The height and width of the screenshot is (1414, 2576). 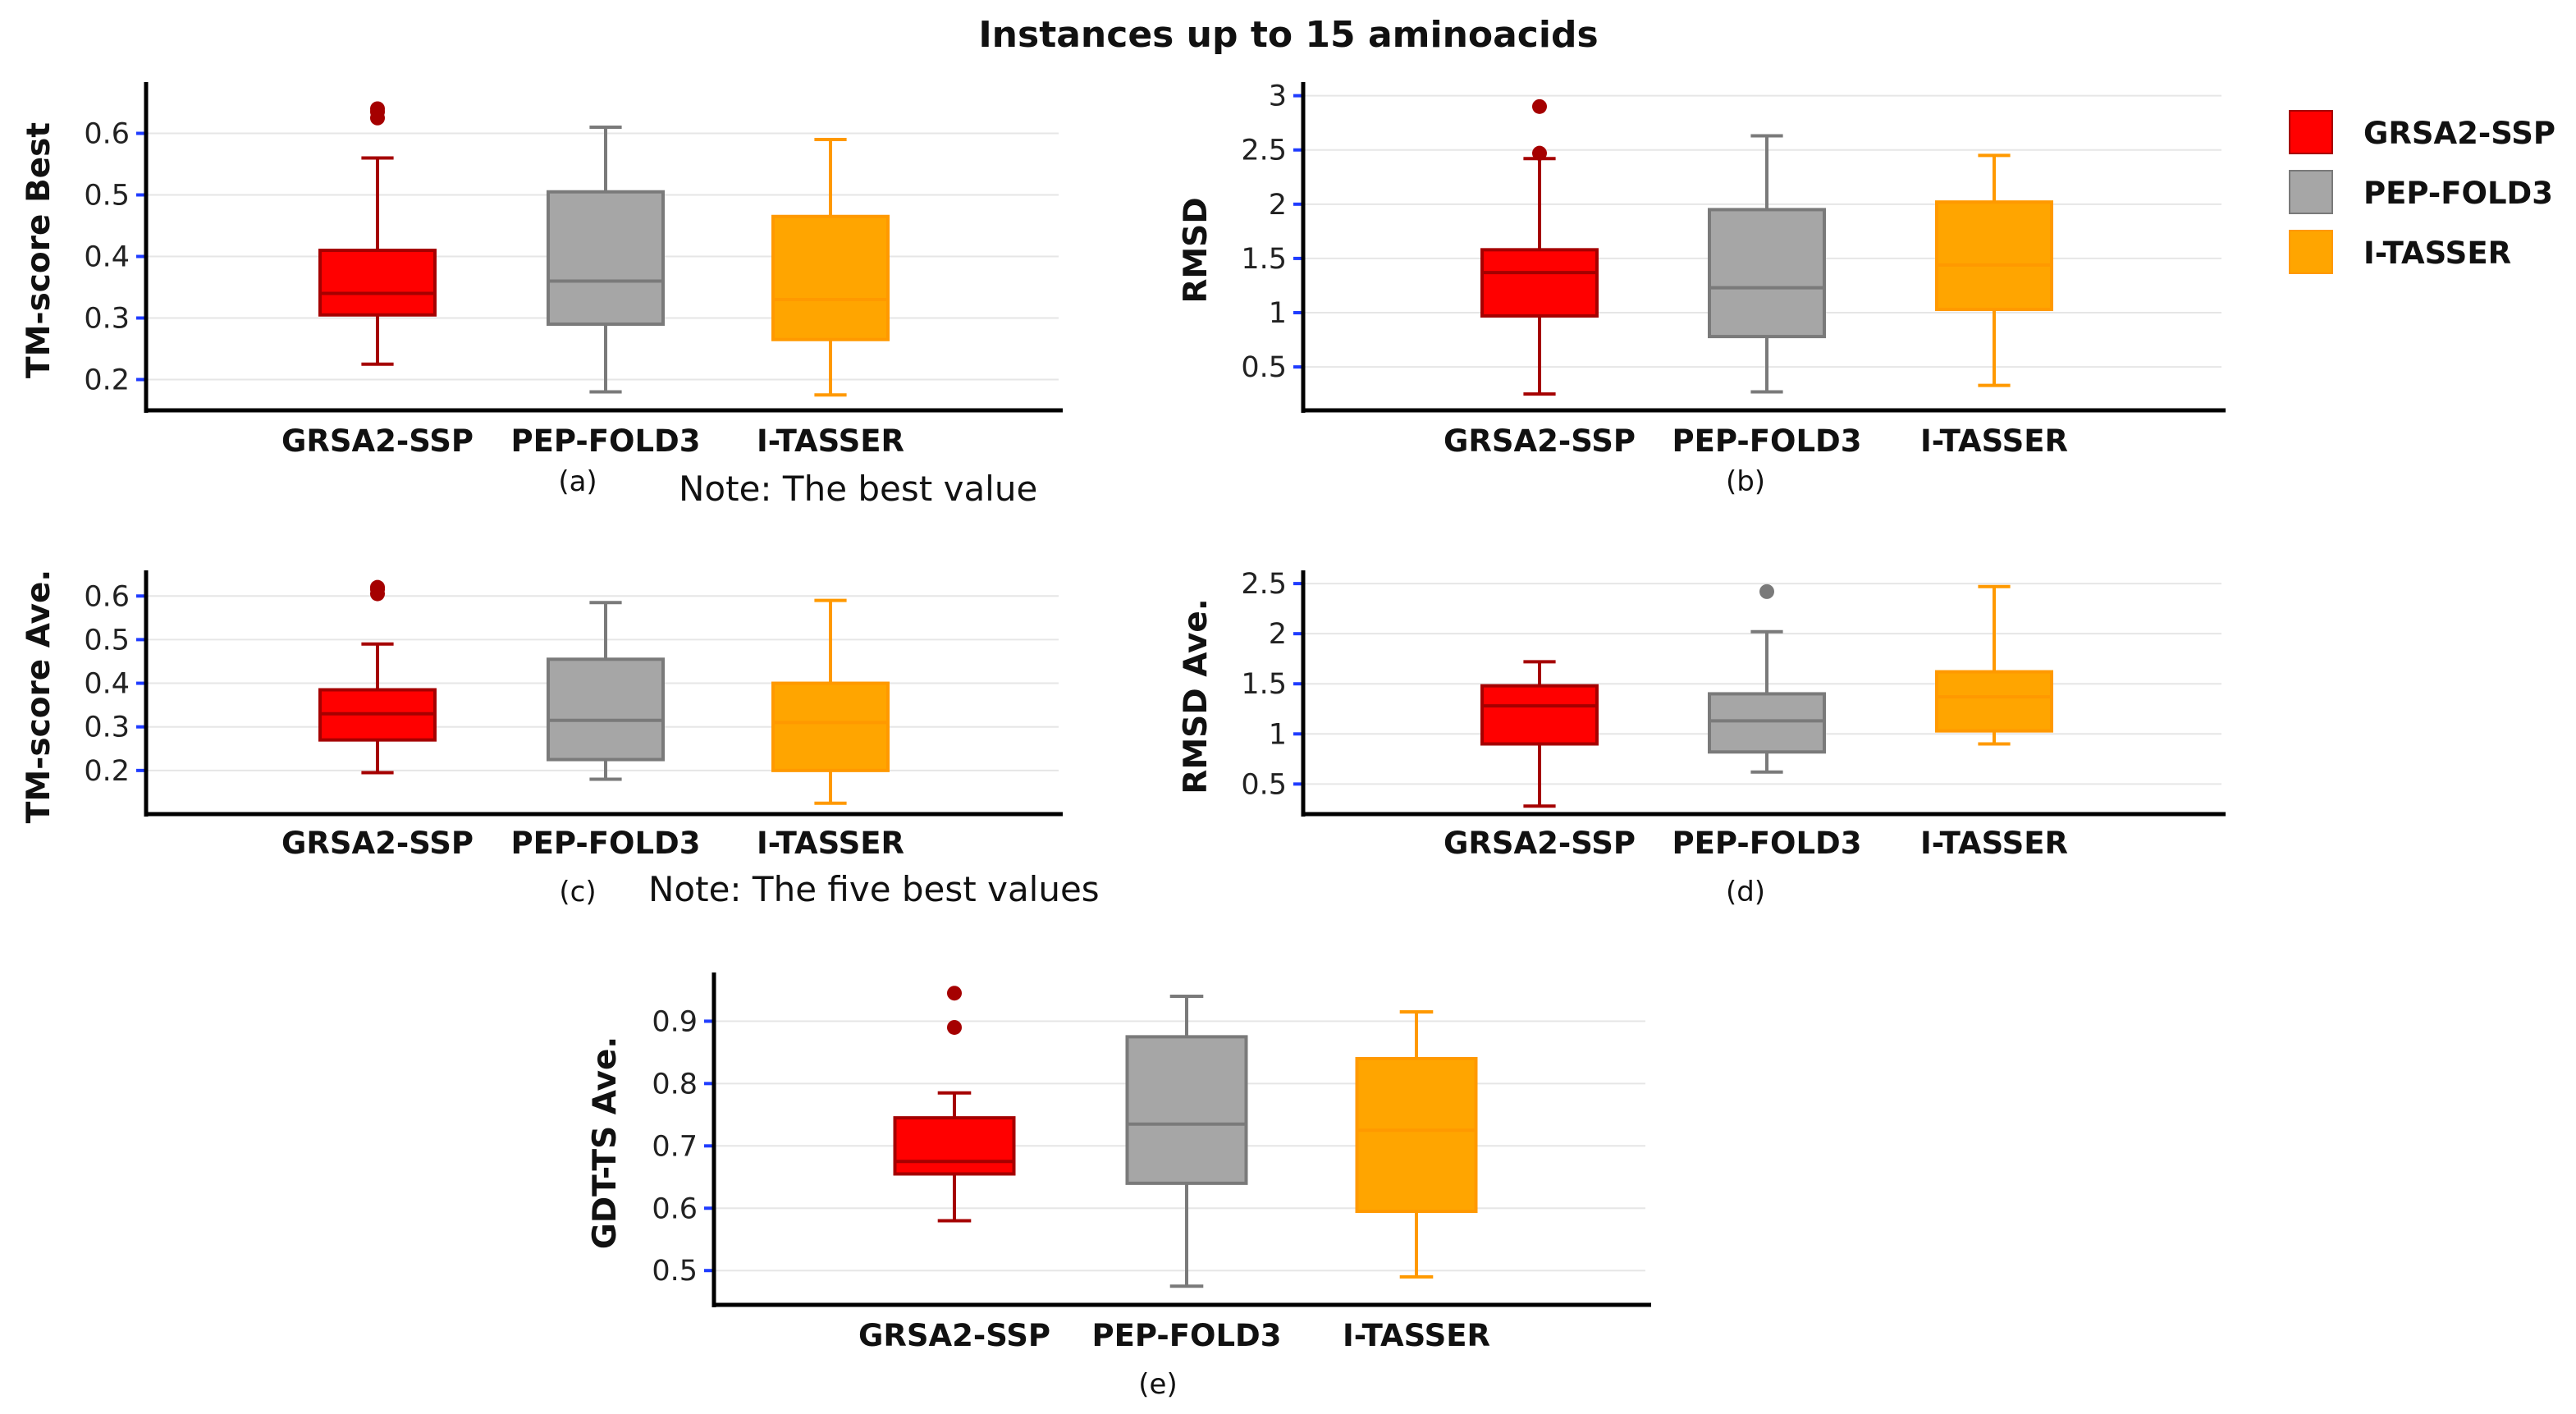 What do you see at coordinates (1278, 96) in the screenshot?
I see `y-tick-label: 3` at bounding box center [1278, 96].